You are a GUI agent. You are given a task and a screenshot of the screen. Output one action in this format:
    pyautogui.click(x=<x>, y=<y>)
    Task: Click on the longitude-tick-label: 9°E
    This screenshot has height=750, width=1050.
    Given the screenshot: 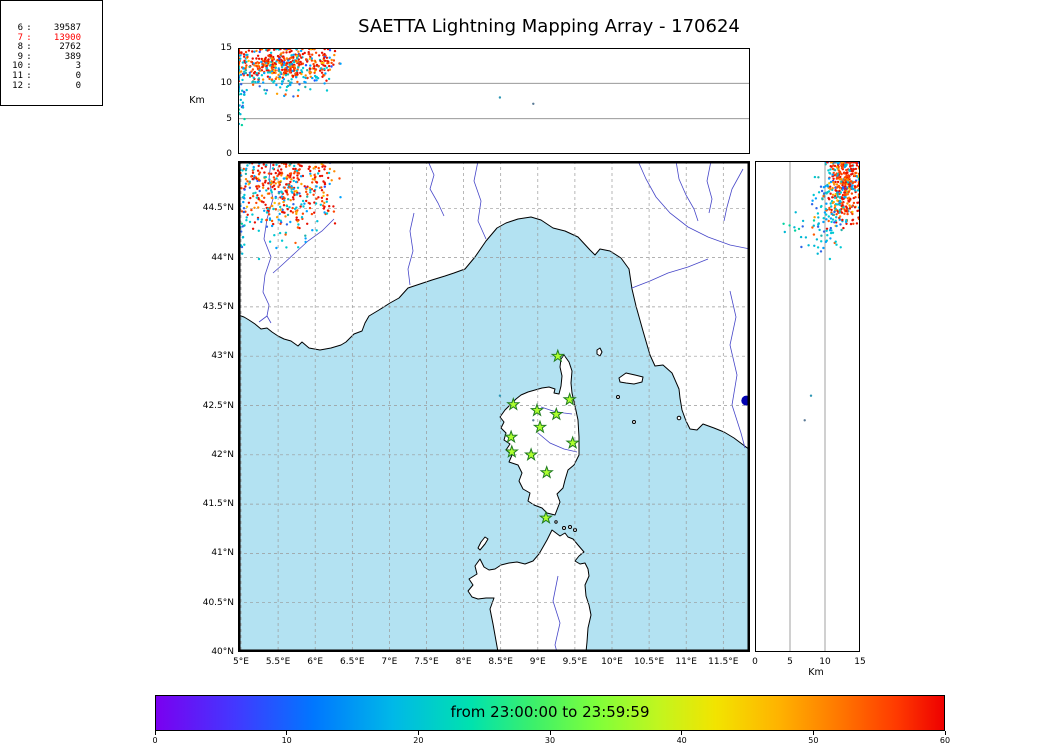 What is the action you would take?
    pyautogui.click(x=537, y=662)
    